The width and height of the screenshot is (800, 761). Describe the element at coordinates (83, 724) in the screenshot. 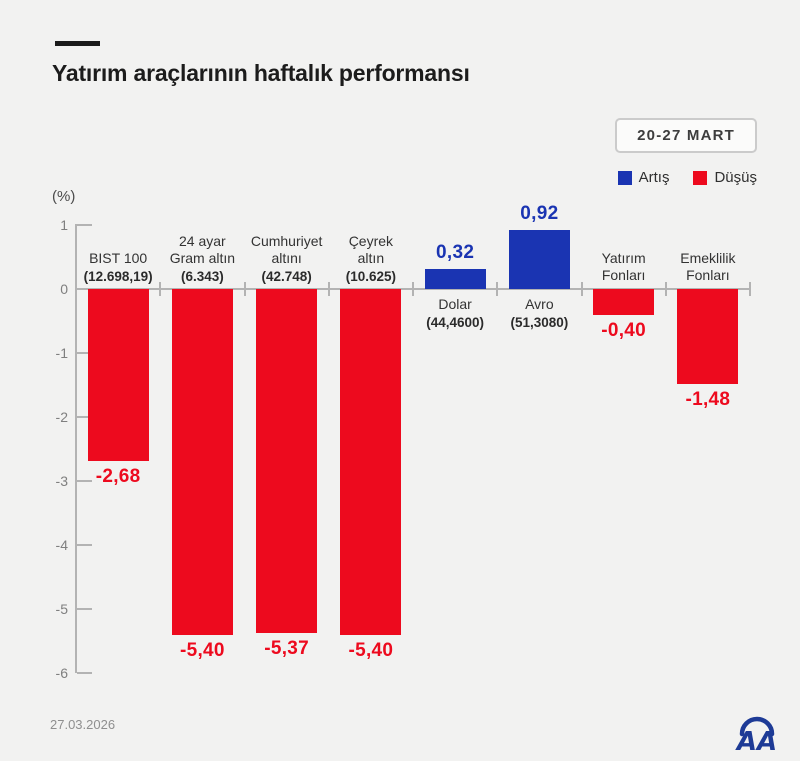

I see `footer-date: 27.03.2026` at that location.